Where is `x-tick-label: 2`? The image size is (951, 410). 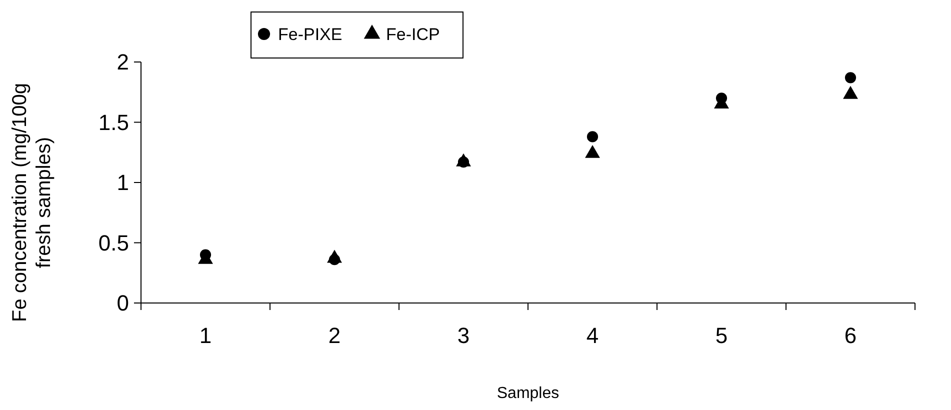
x-tick-label: 2 is located at coordinates (334, 335).